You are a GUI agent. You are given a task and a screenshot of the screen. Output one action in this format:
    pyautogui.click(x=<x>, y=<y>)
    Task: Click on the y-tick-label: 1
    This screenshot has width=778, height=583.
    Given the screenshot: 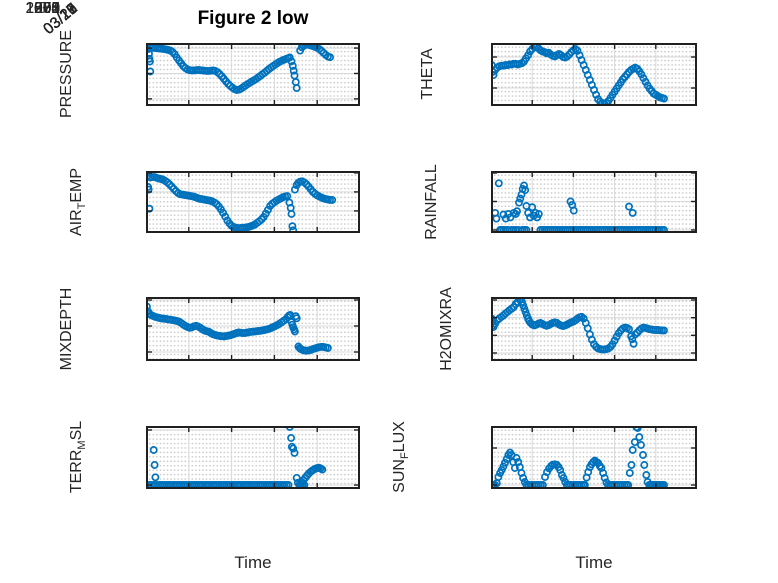 What is the action you would take?
    pyautogui.click(x=55, y=8)
    